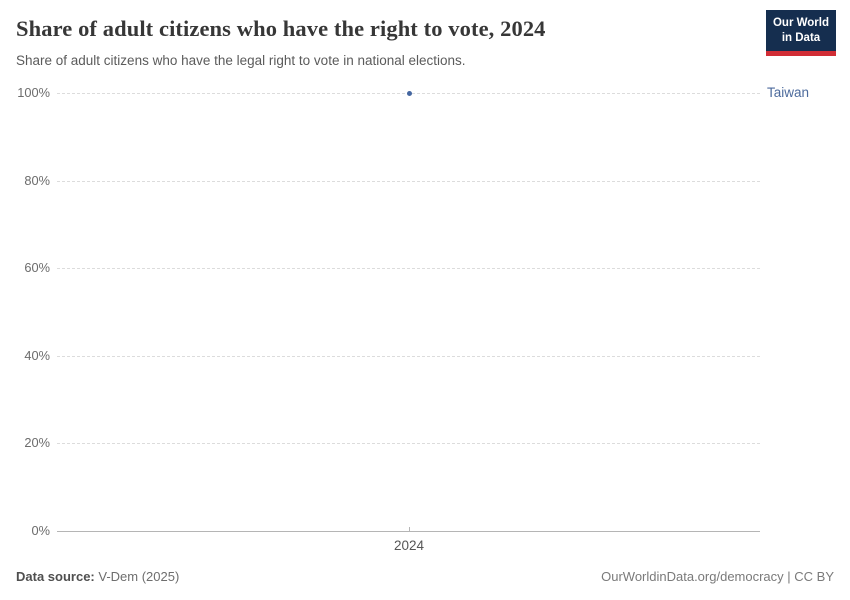 The height and width of the screenshot is (600, 850). What do you see at coordinates (139, 576) in the screenshot?
I see `data-source-value: V-Dem (2025)` at bounding box center [139, 576].